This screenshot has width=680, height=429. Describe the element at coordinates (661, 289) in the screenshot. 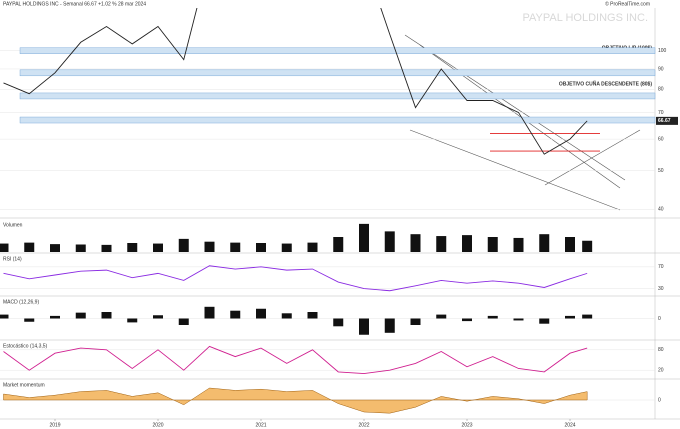

I see `y-tick-label: 30` at that location.